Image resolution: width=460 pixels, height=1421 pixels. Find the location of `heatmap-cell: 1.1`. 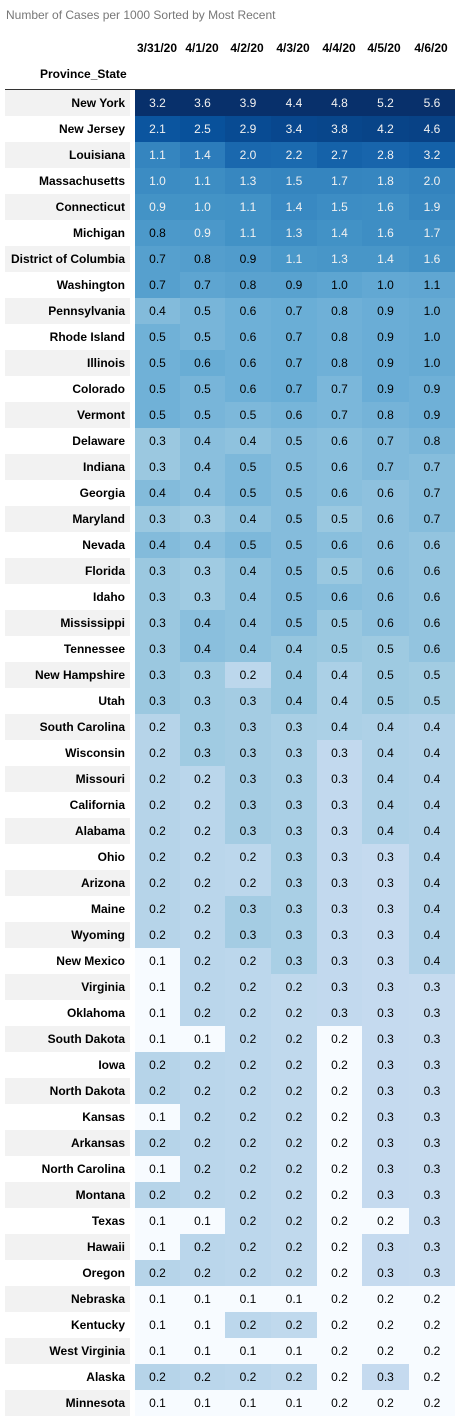

heatmap-cell: 1.1 is located at coordinates (432, 285).